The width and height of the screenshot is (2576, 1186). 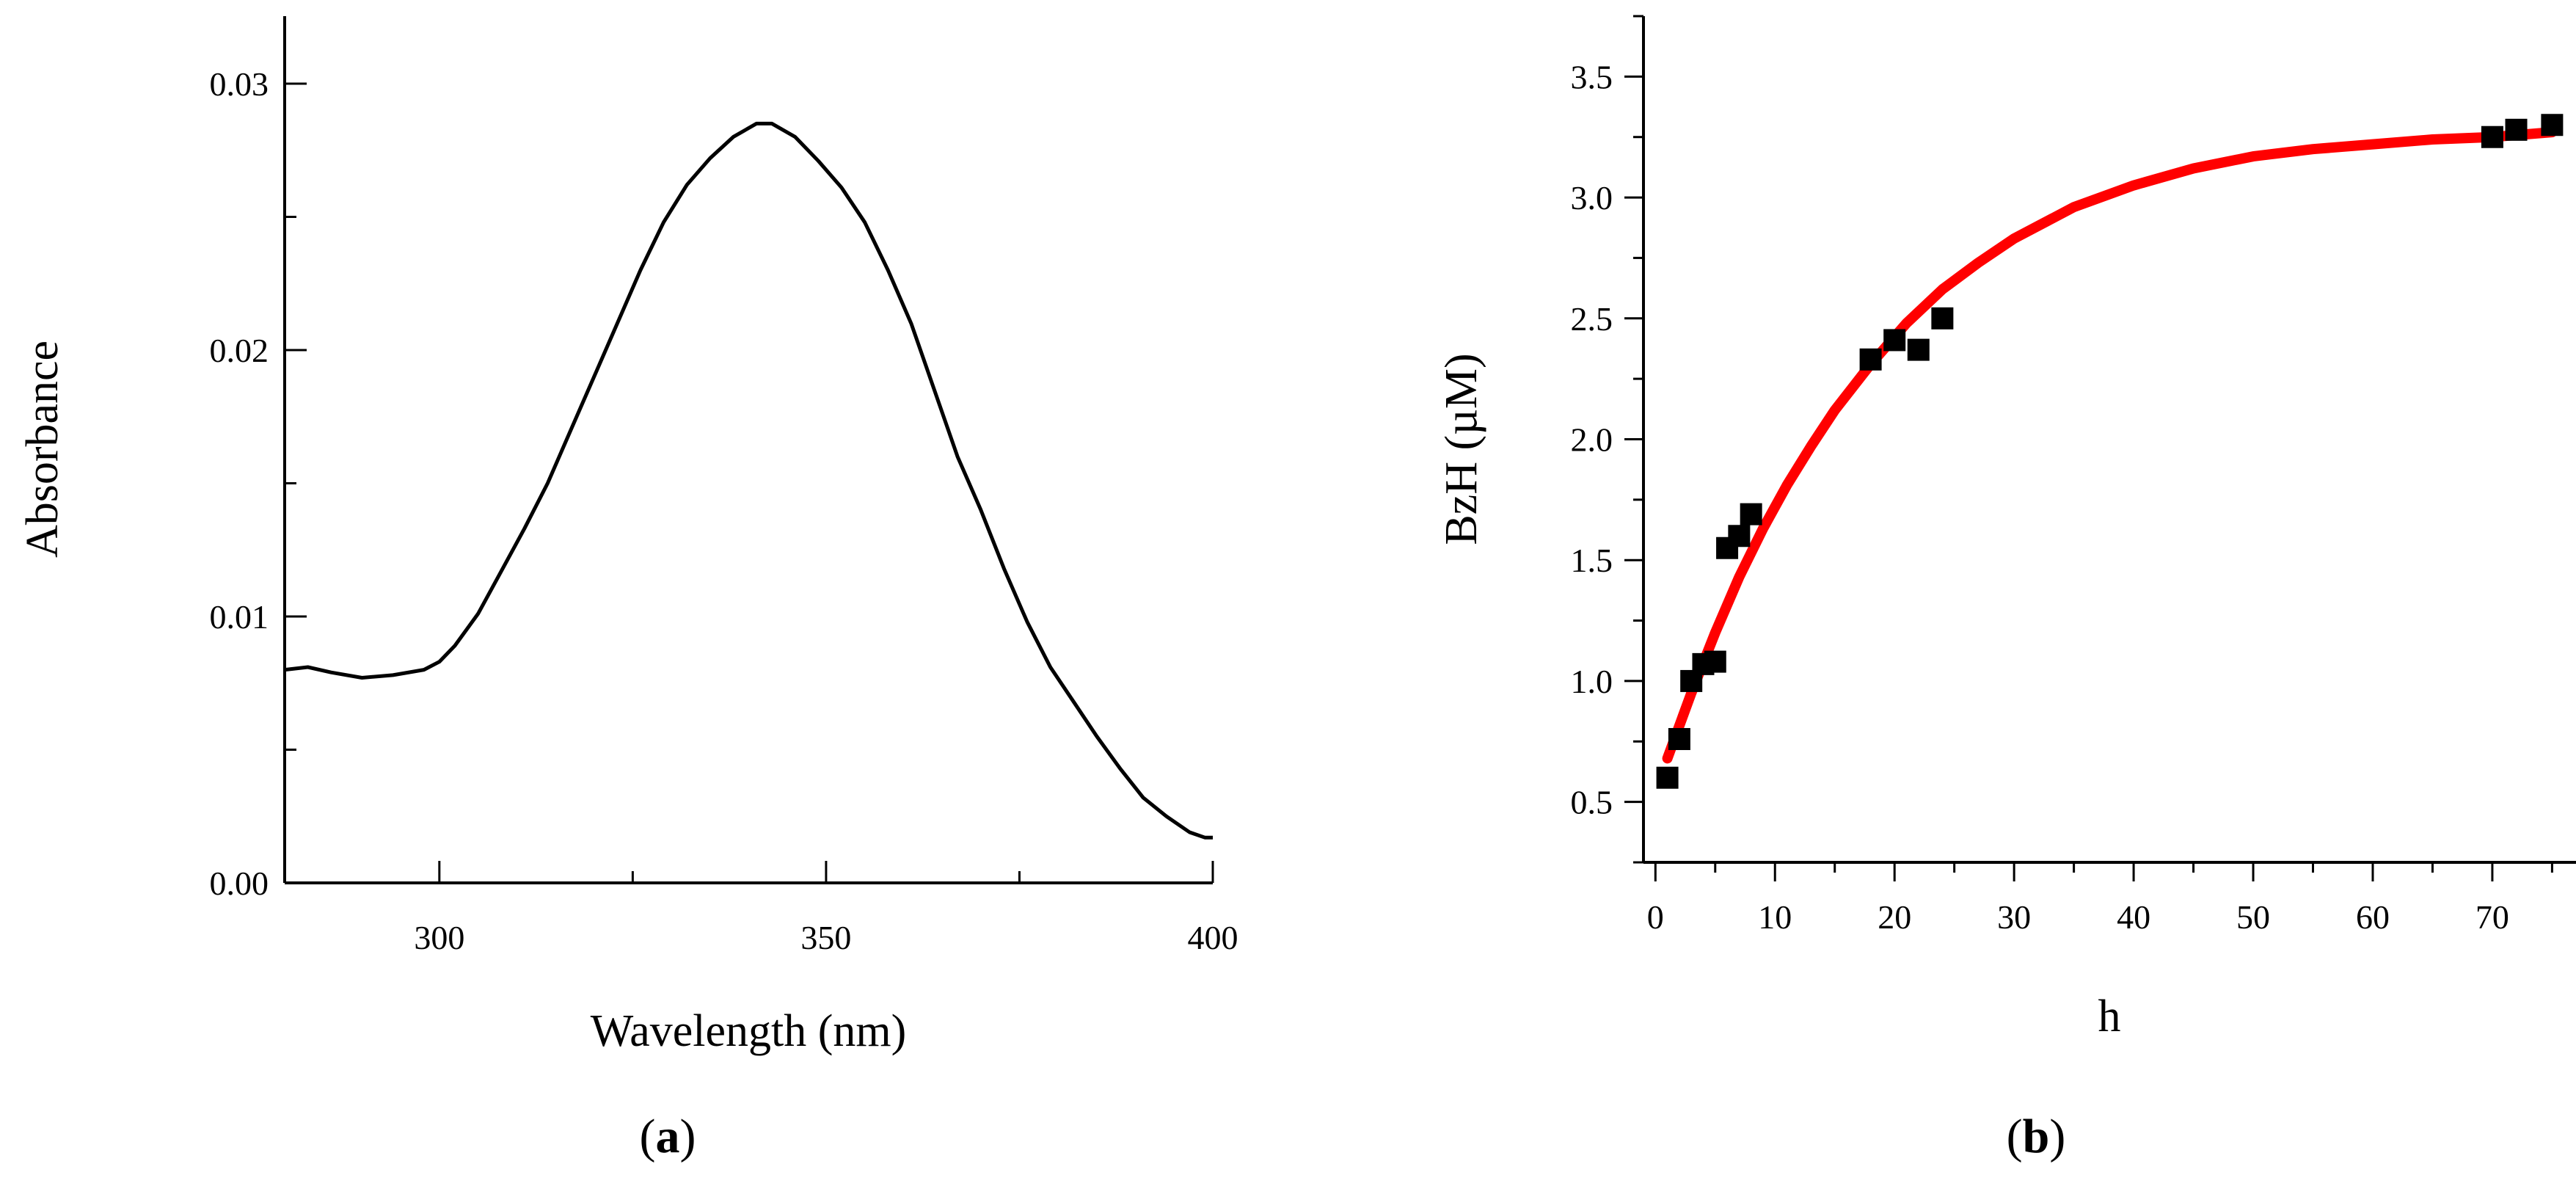 I want to click on panel-label-b: (b), so click(x=2036, y=1137).